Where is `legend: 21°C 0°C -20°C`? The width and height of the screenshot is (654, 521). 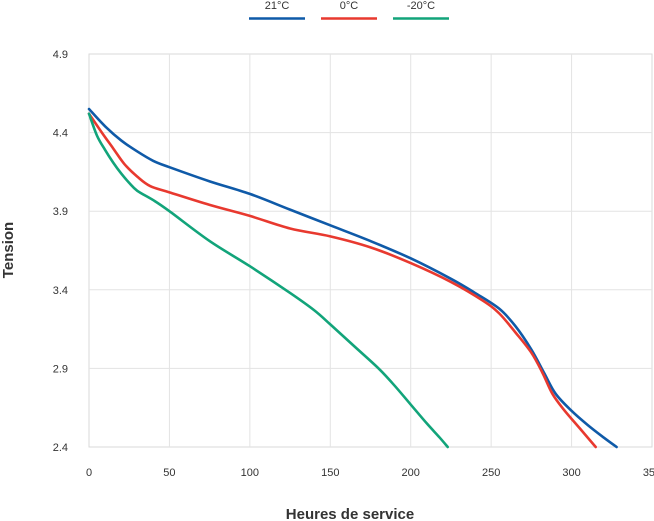
legend: 21°C 0°C -20°C is located at coordinates (349, 10).